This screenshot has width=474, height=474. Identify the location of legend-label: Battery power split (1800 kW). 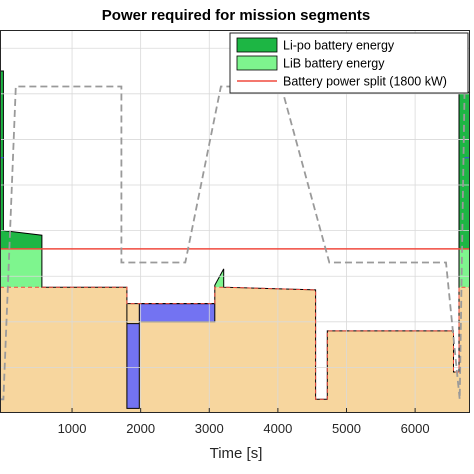
(365, 82).